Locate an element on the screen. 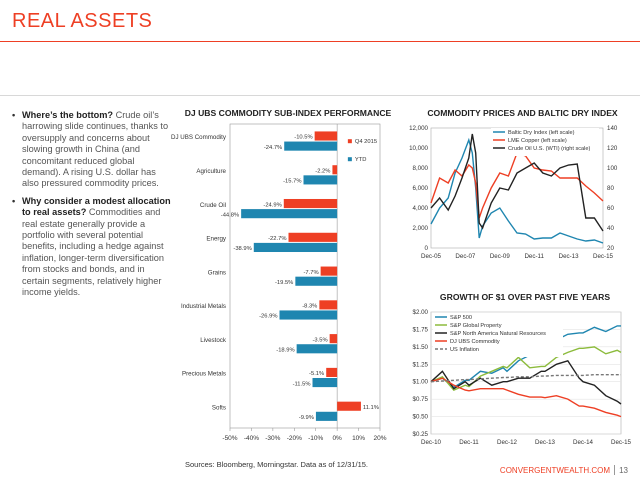  category-label: Precious Metals is located at coordinates (204, 374).